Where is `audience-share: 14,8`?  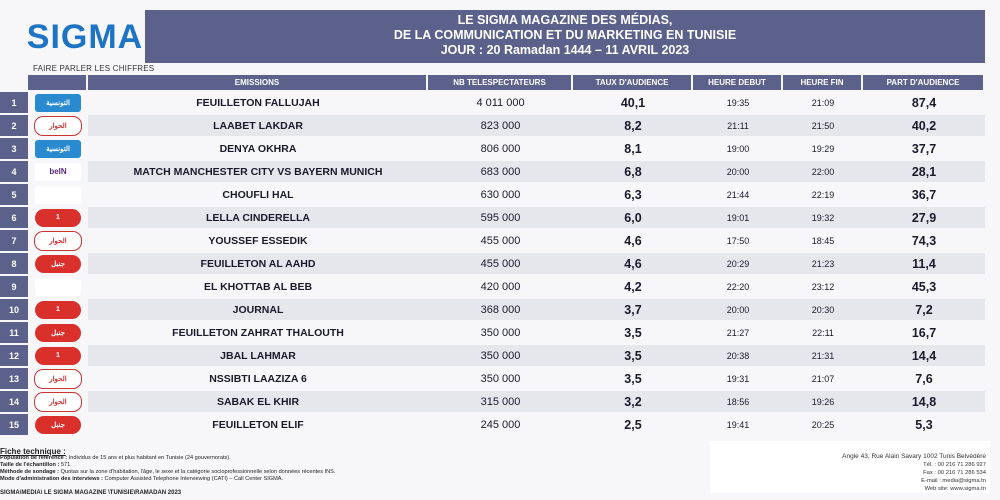 audience-share: 14,8 is located at coordinates (924, 401).